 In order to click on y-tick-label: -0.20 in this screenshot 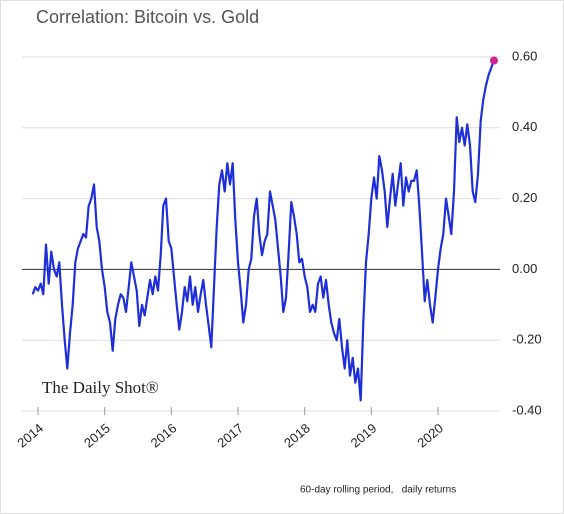, I will do `click(527, 339)`.